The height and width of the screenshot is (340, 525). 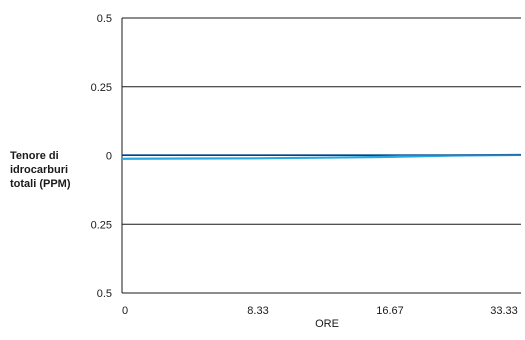 What do you see at coordinates (101, 156) in the screenshot?
I see `y-tick-labels: 0.5 0.25 0 0.25 0.5` at bounding box center [101, 156].